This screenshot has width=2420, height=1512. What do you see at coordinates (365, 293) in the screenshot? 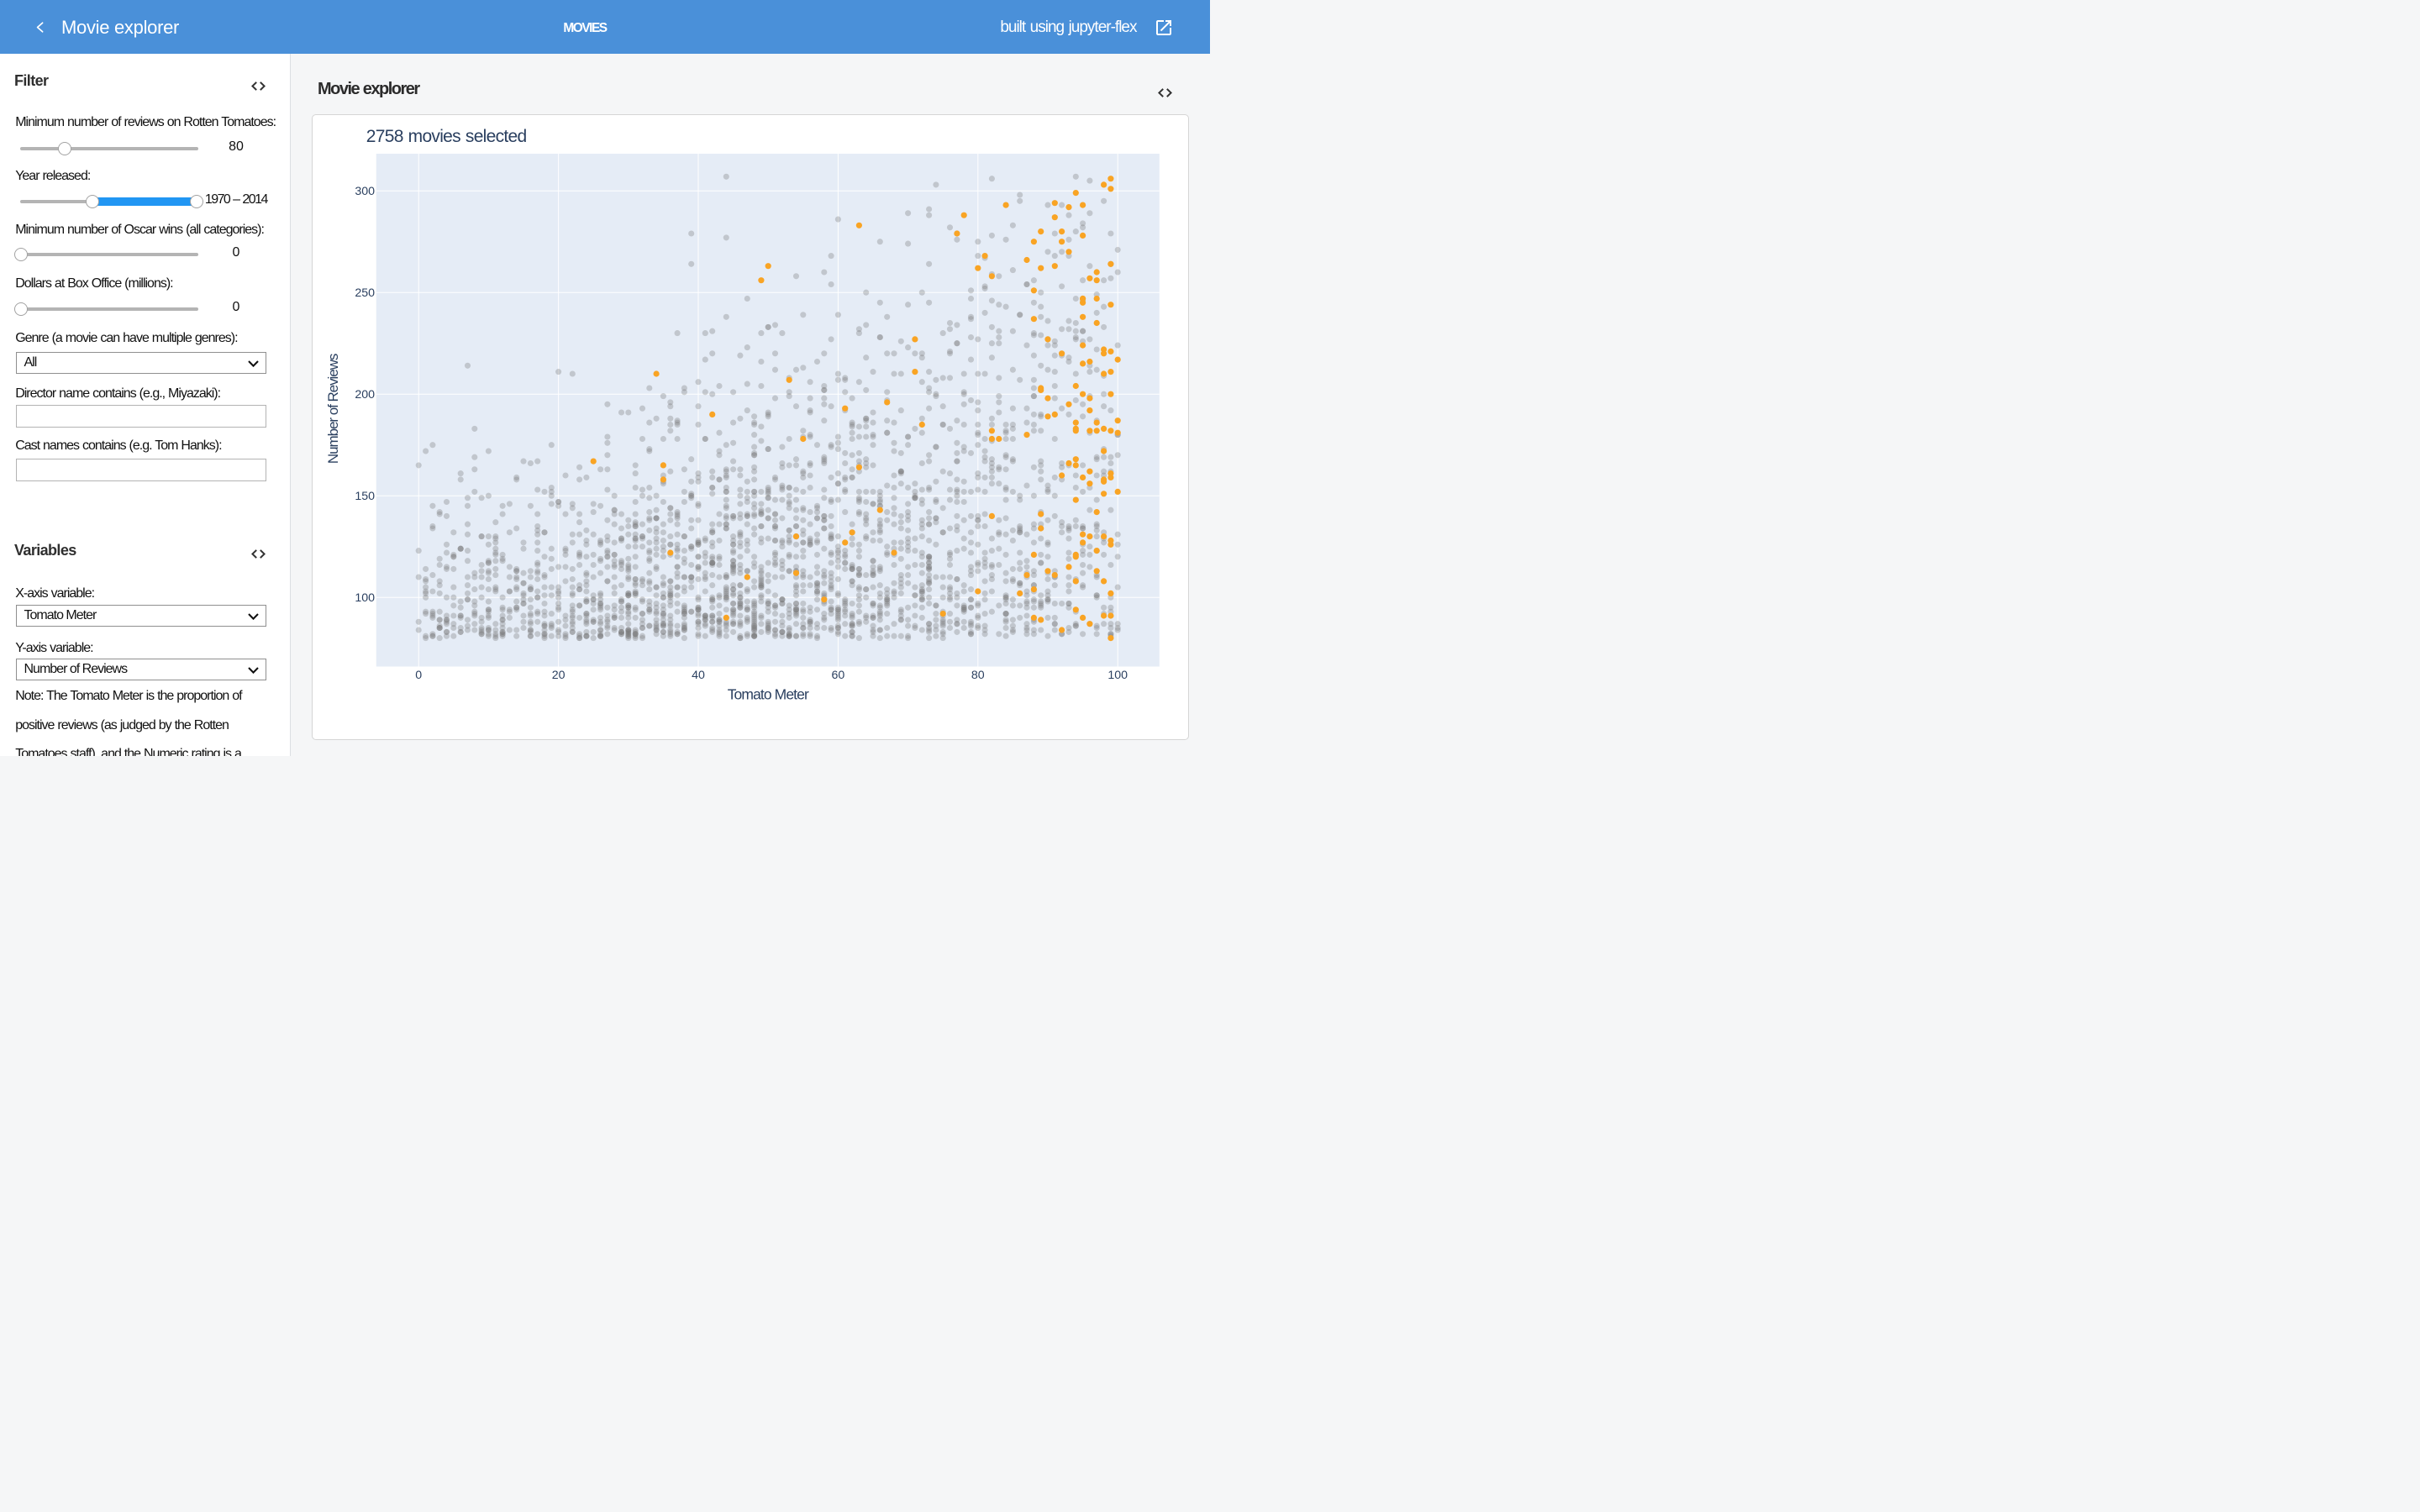
I see `svg-text: 250` at bounding box center [365, 293].